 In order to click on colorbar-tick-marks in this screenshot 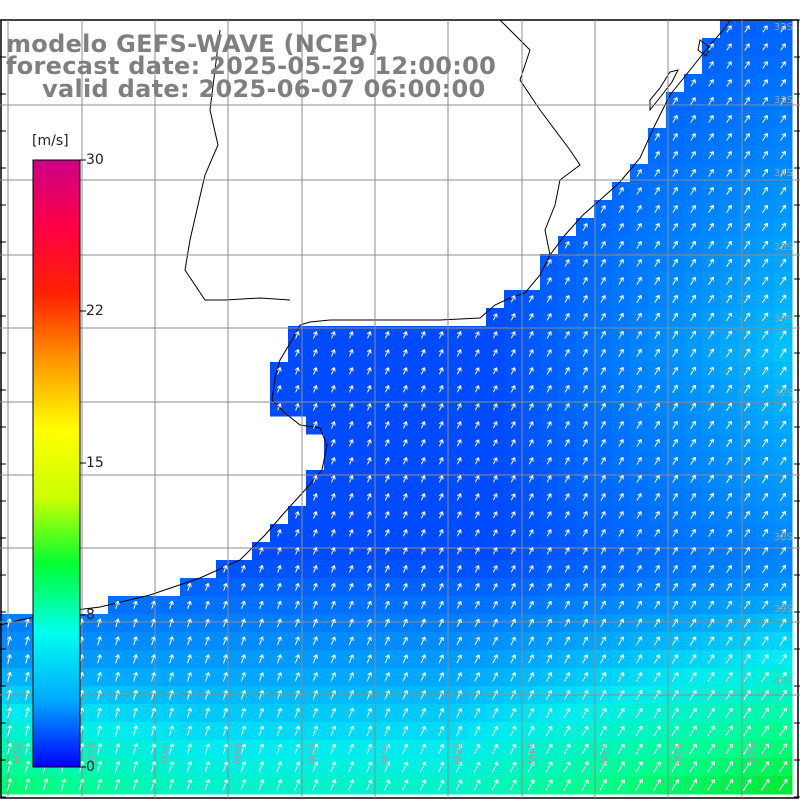, I will do `click(83, 463)`.